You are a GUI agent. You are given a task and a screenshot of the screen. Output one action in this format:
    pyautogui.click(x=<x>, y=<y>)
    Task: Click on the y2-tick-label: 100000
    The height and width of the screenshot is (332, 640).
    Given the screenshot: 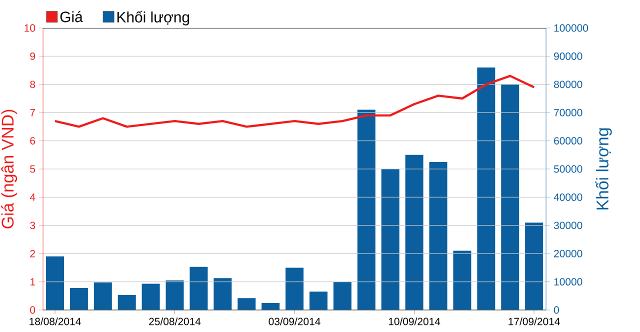 What is the action you would take?
    pyautogui.click(x=571, y=28)
    